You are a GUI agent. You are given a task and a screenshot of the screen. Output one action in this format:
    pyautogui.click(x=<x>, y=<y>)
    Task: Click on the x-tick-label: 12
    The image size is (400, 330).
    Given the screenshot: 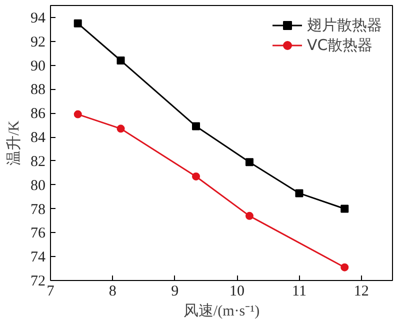 What is the action you would take?
    pyautogui.click(x=361, y=292)
    